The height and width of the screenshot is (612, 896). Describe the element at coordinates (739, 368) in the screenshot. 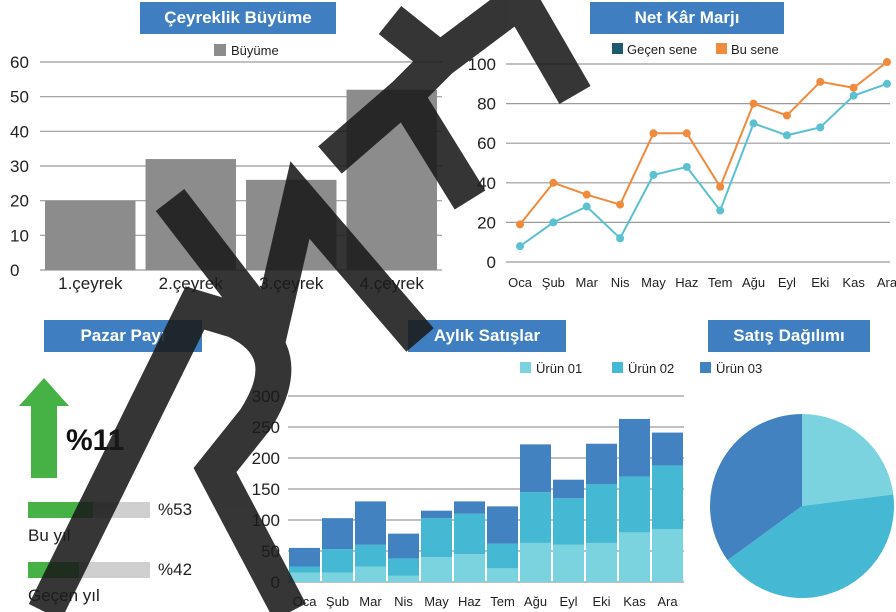

I see `legend-label: Ürün 03` at that location.